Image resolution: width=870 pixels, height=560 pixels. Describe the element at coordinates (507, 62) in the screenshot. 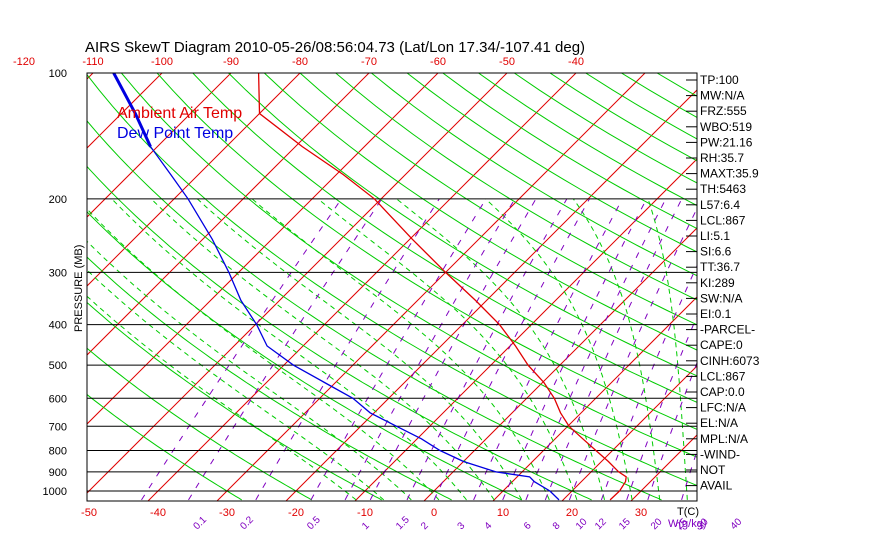

I see `top-temp-tick-label: -50` at that location.